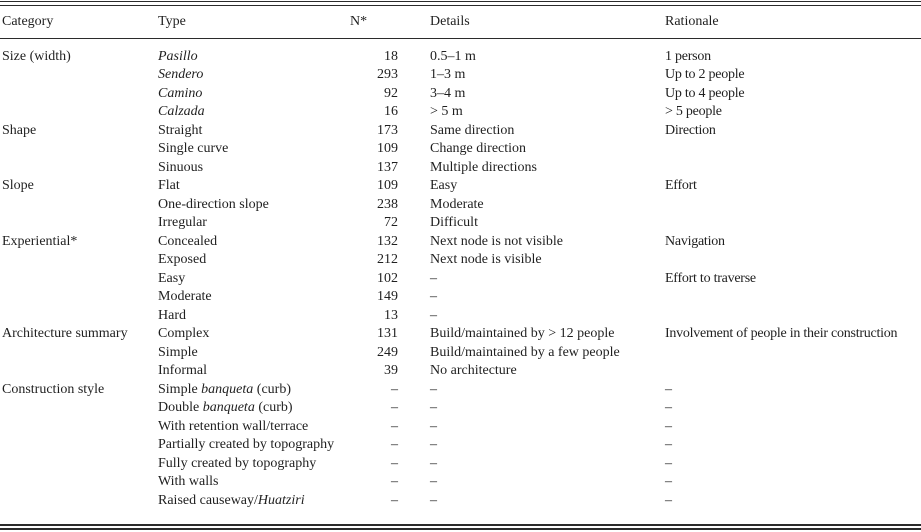 This screenshot has height=532, width=921. I want to click on bottom-rule-inner, so click(460, 525).